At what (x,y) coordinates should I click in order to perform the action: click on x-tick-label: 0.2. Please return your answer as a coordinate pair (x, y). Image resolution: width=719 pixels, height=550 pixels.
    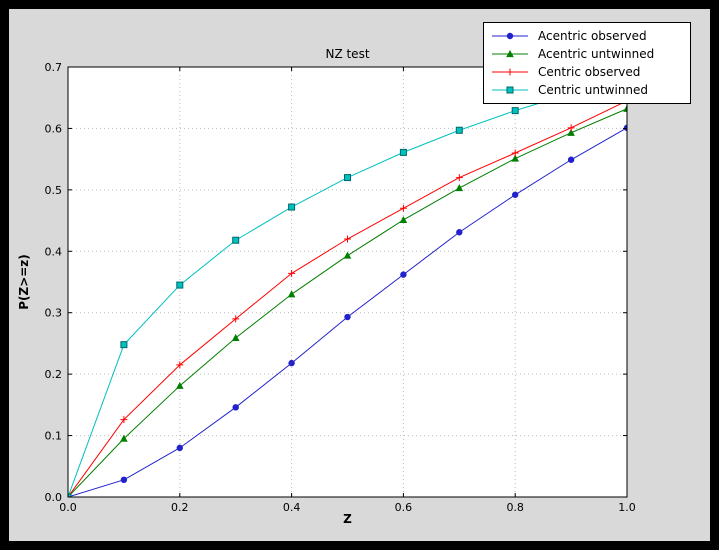
    Looking at the image, I should click on (180, 507).